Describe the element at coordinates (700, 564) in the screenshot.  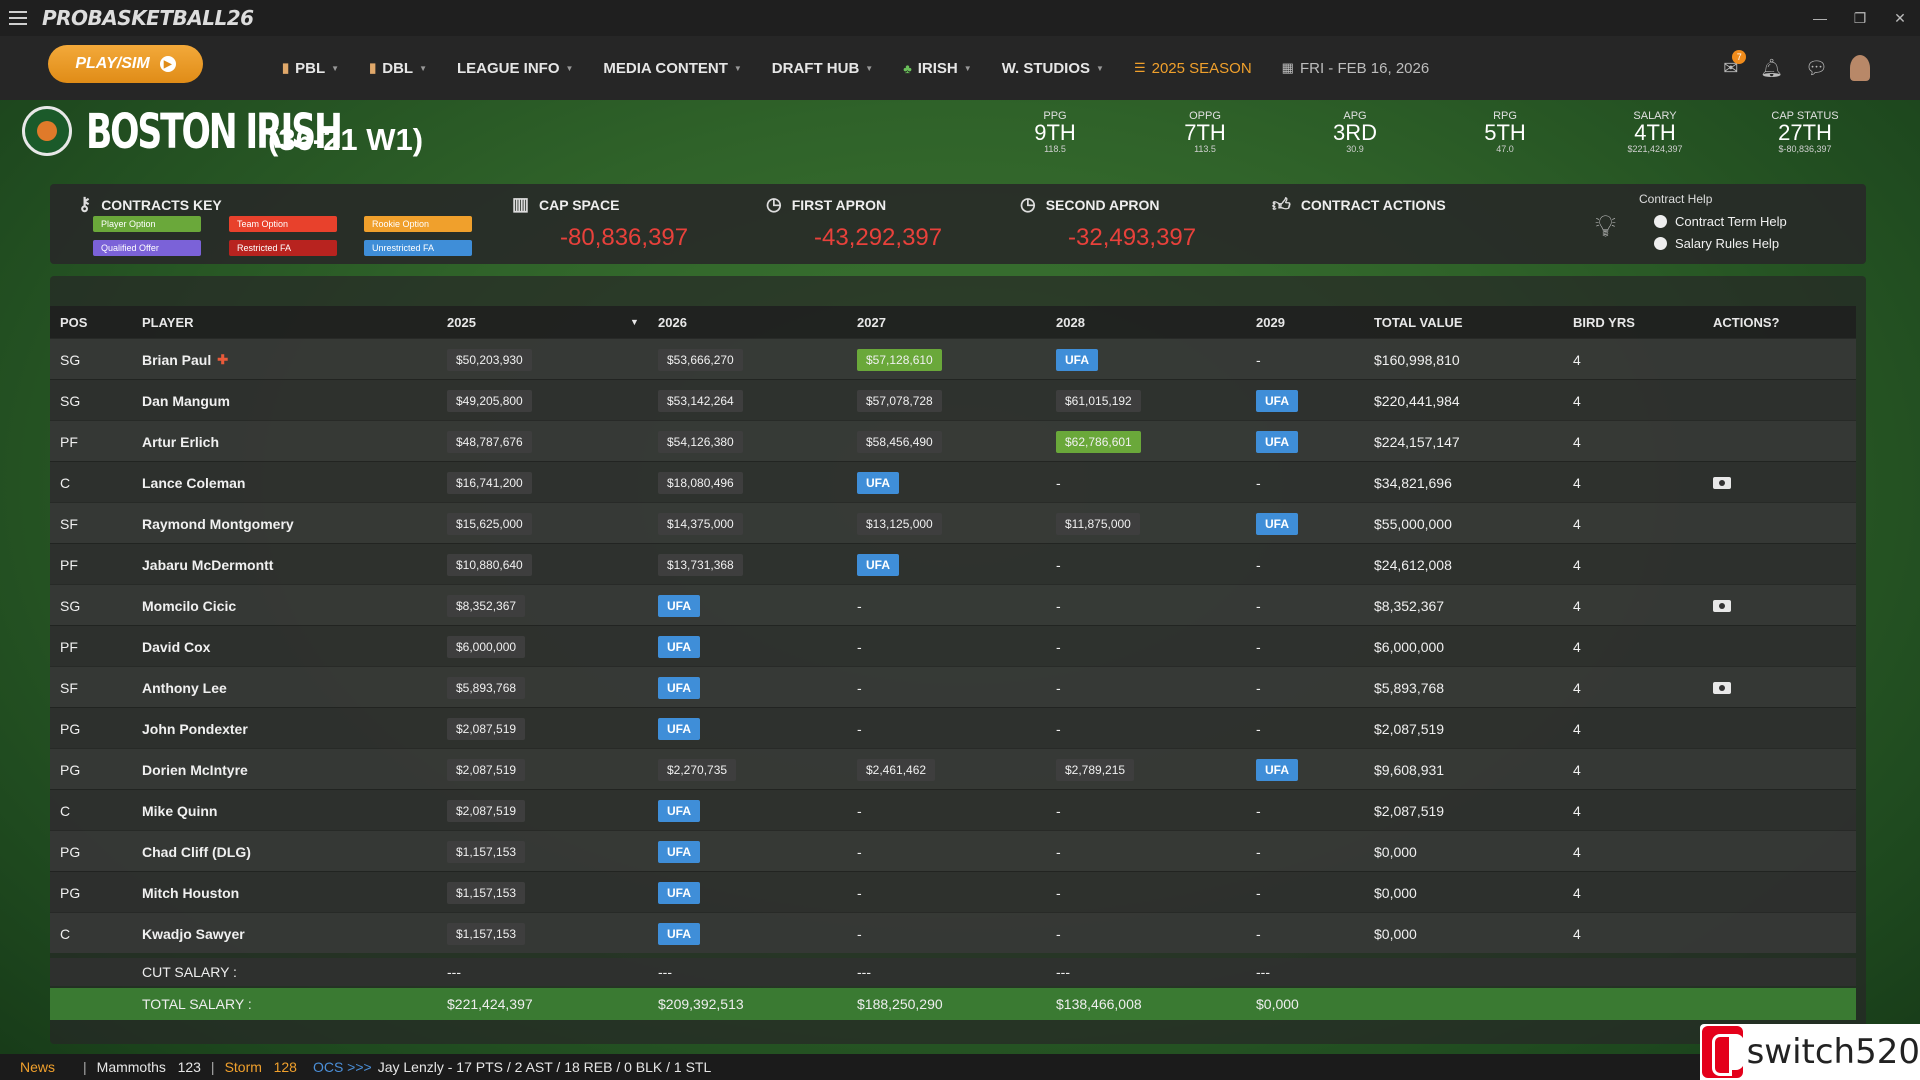
I see `salary-pill: $13,731,368` at that location.